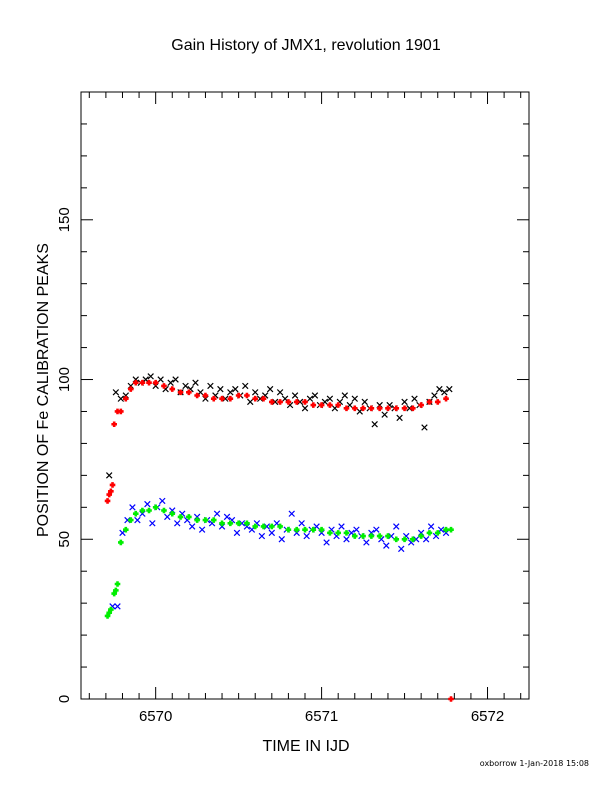  Describe the element at coordinates (487, 716) in the screenshot. I see `x-tick-label: 6572` at that location.